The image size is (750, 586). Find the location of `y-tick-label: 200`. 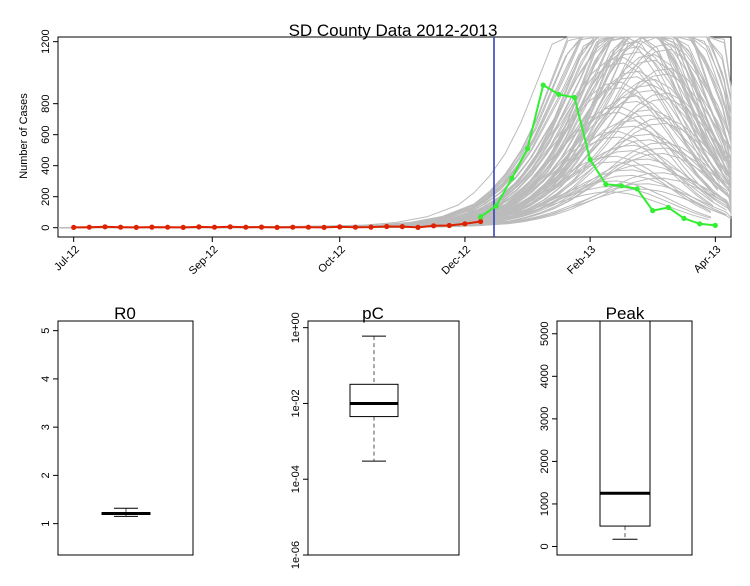

y-tick-label: 200 is located at coordinates (46, 197).